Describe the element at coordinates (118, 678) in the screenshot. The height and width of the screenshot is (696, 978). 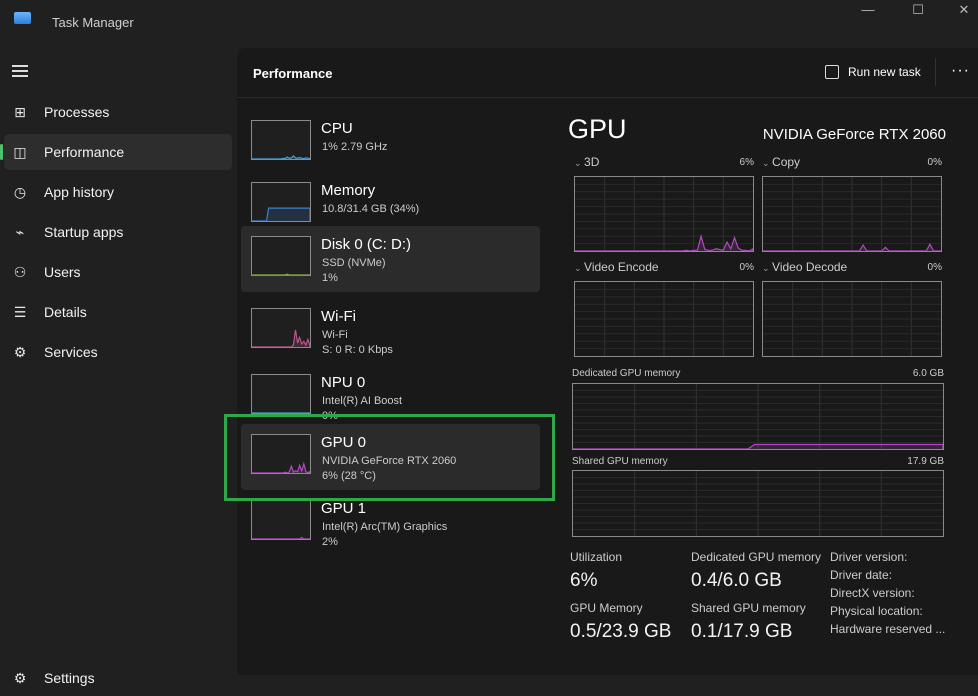
I see `sidebar-item-settings: ⚙ Settings` at that location.